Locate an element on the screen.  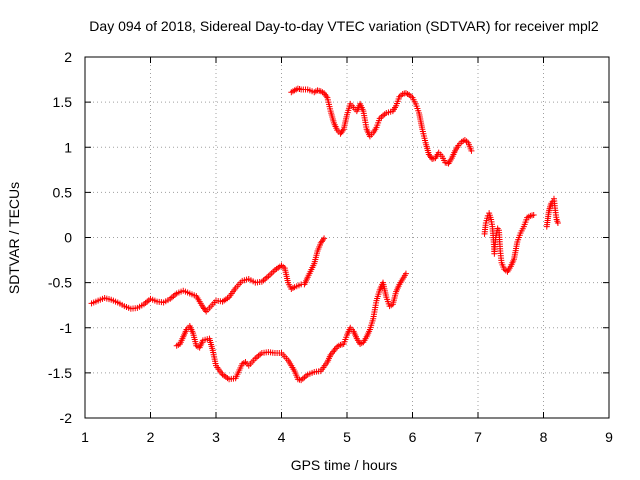
x-tick-label: 7 is located at coordinates (478, 437).